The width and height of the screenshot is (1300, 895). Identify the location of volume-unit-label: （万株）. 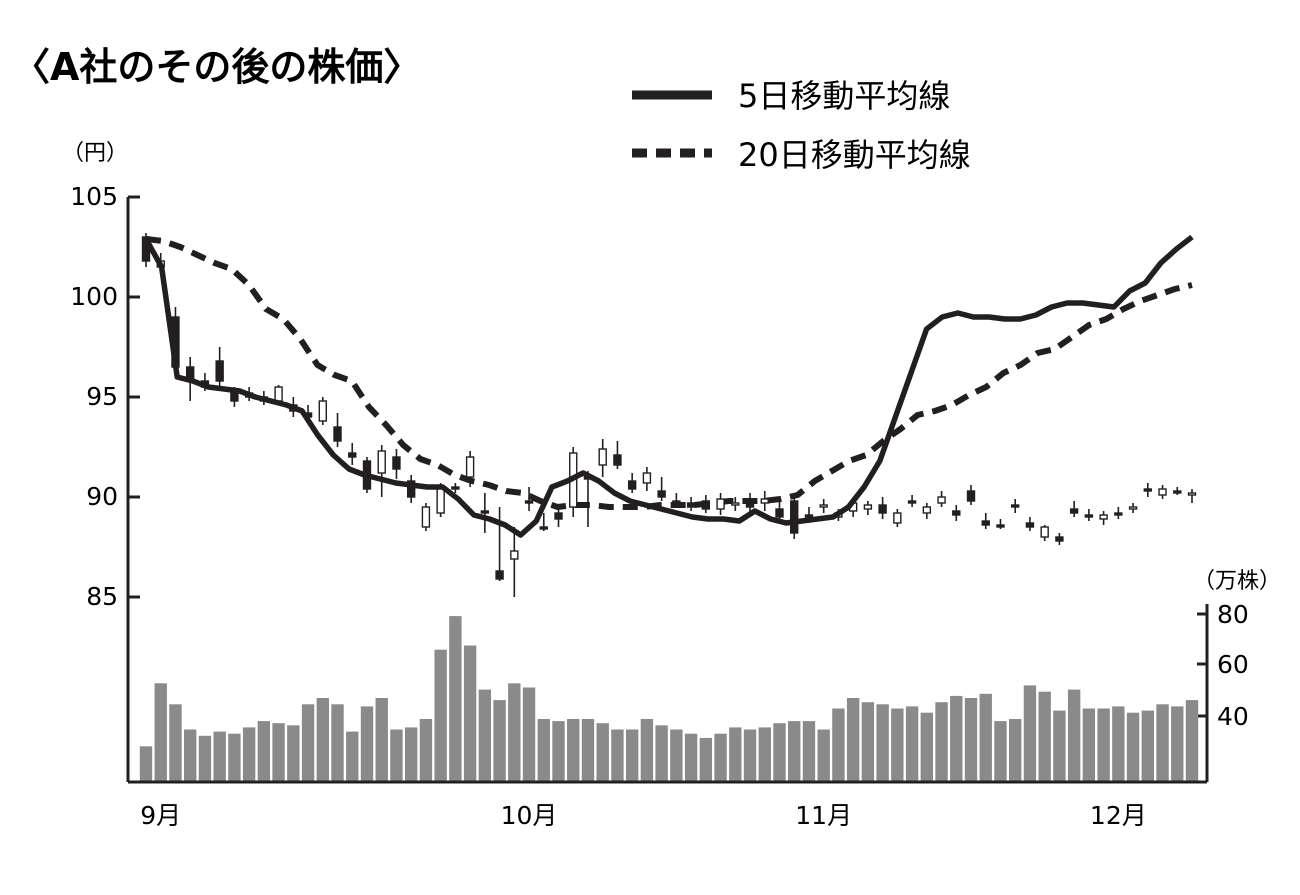
(1237, 581).